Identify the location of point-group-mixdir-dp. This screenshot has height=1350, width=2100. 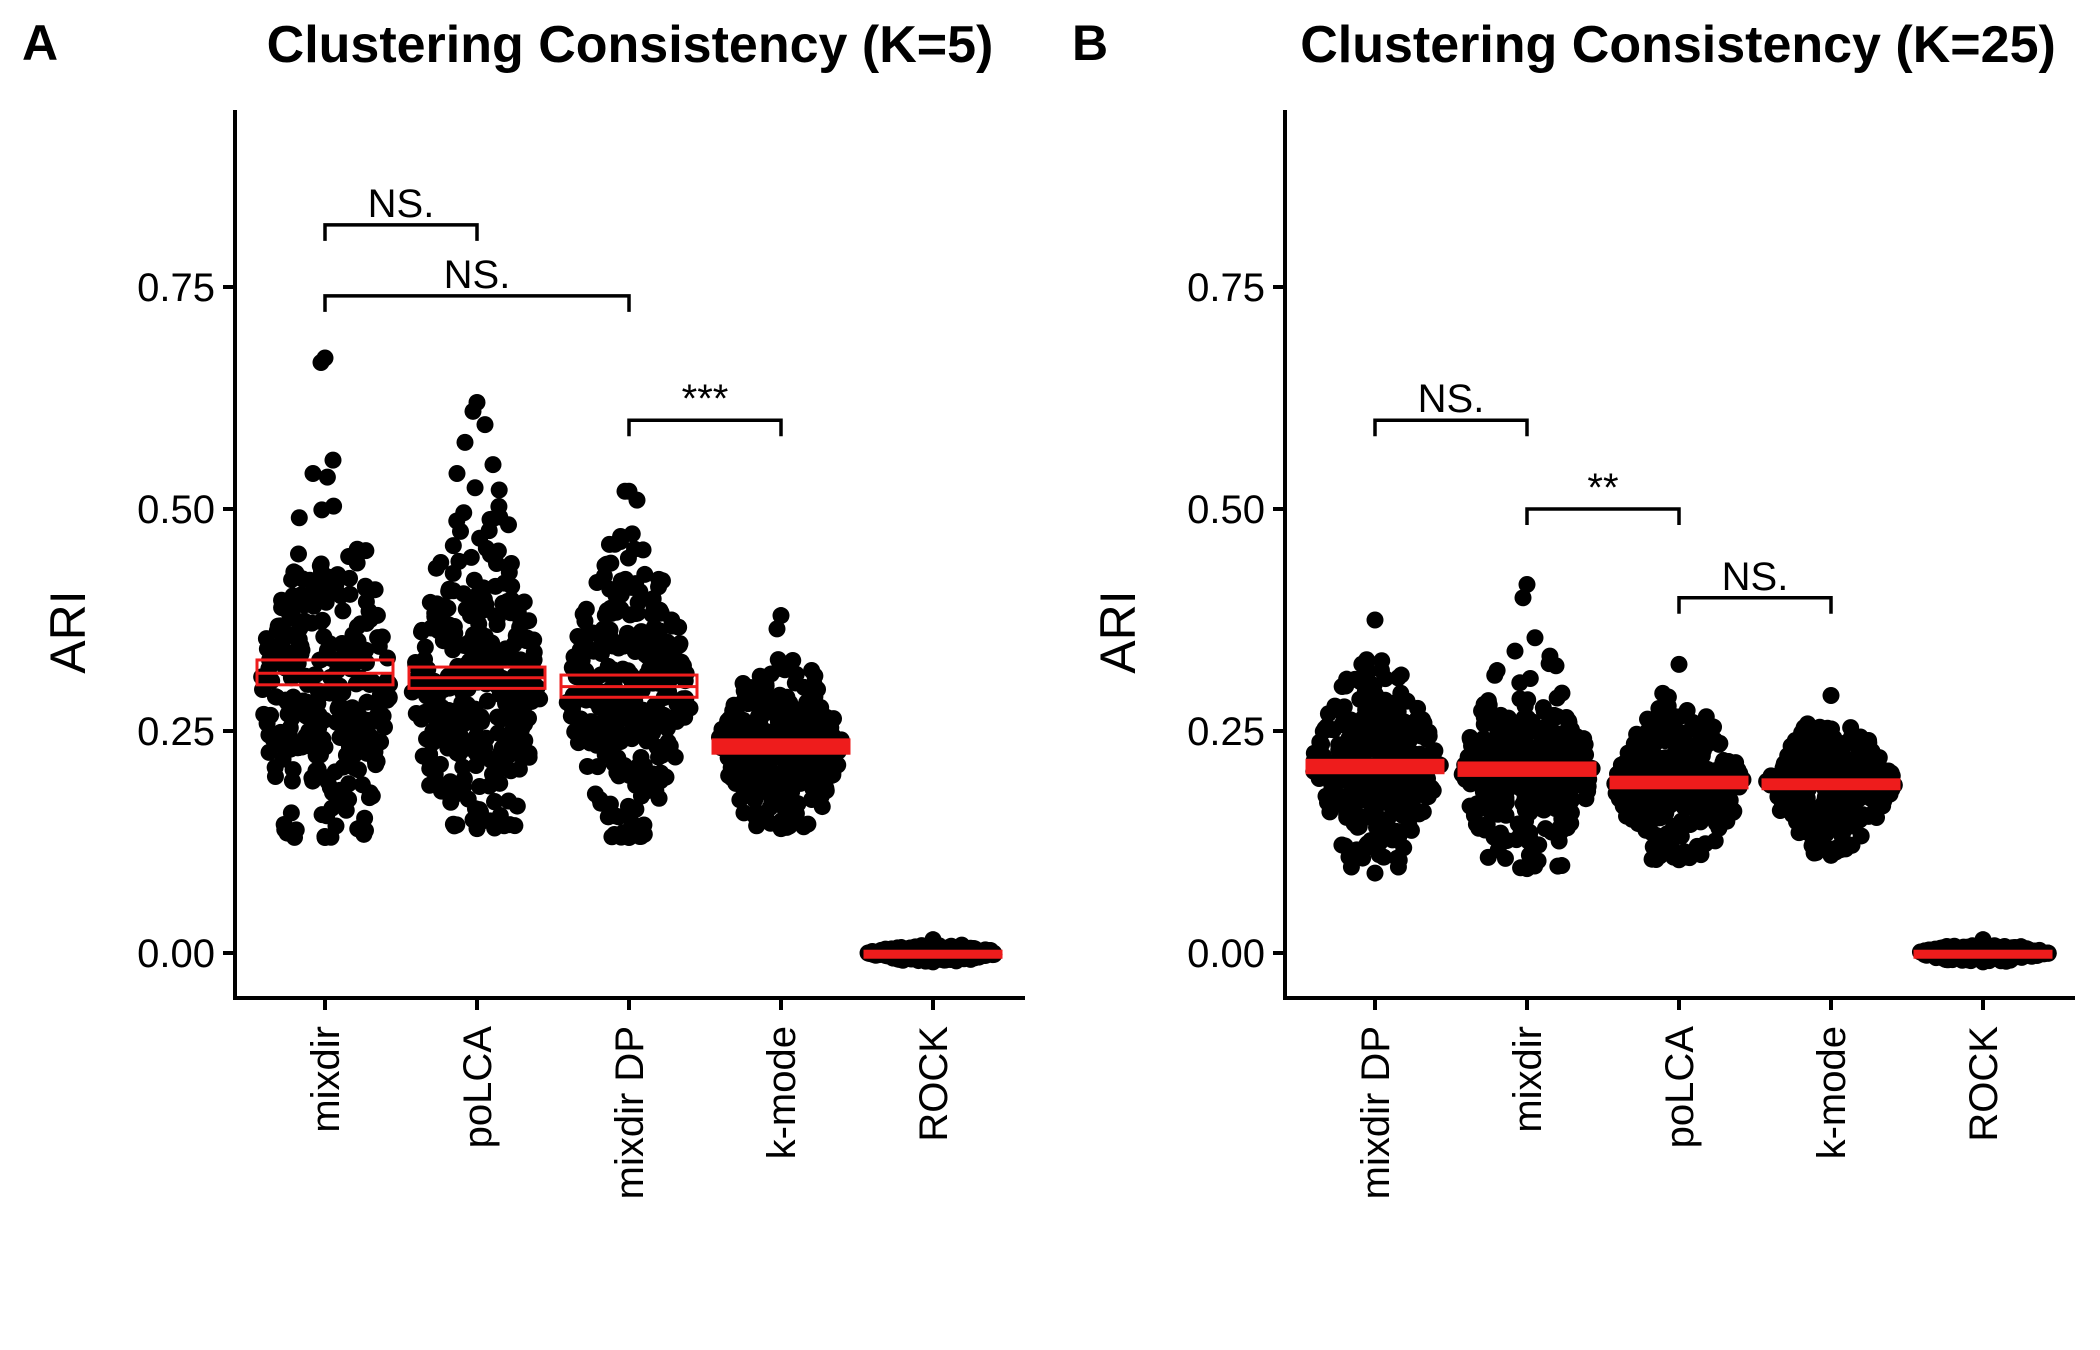
(1377, 746).